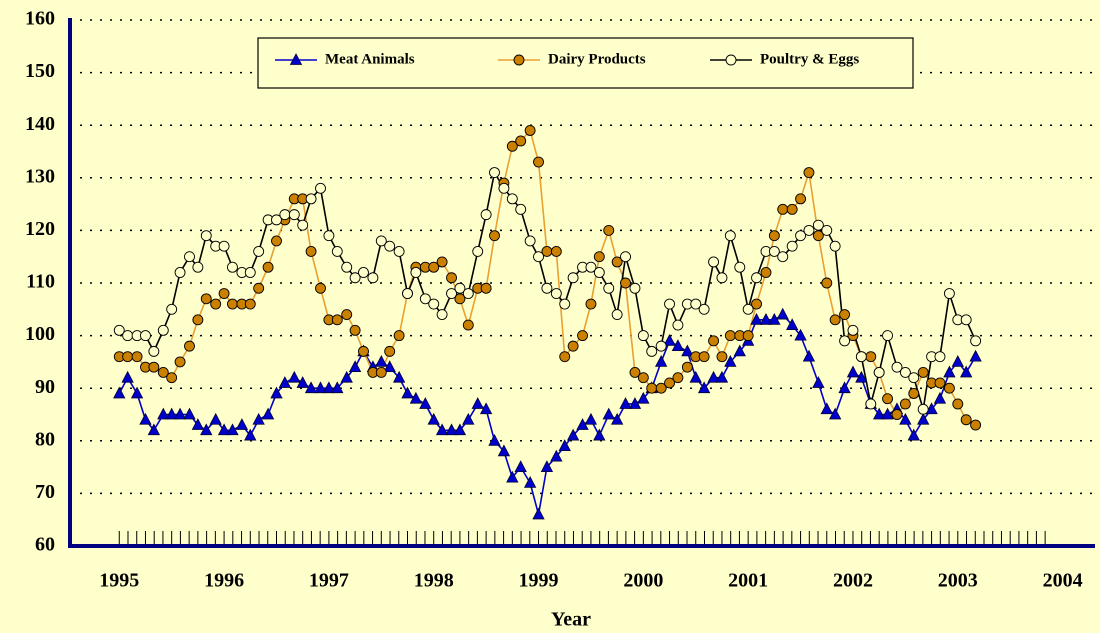  Describe the element at coordinates (45, 545) in the screenshot. I see `y-tick-label: 60` at that location.